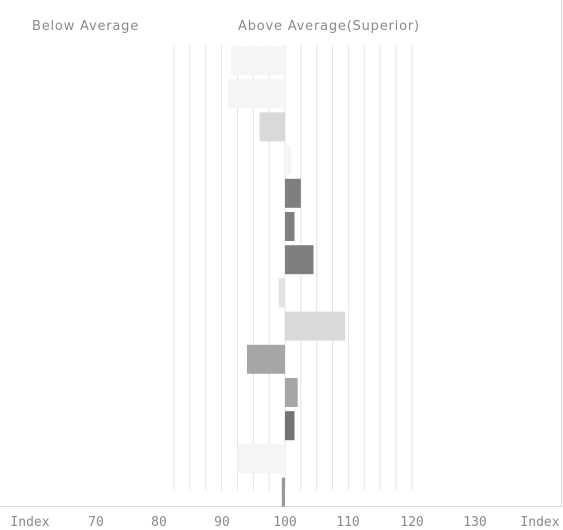  What do you see at coordinates (222, 522) in the screenshot?
I see `x-tick-label: 90` at bounding box center [222, 522].